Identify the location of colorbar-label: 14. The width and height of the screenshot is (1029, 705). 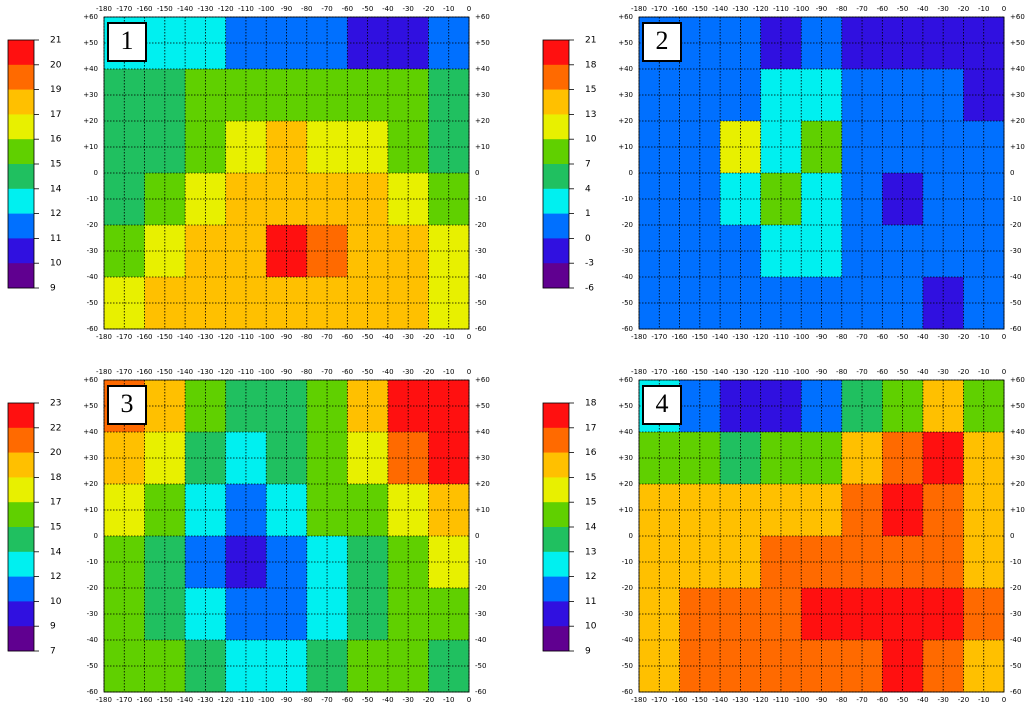
(56, 189).